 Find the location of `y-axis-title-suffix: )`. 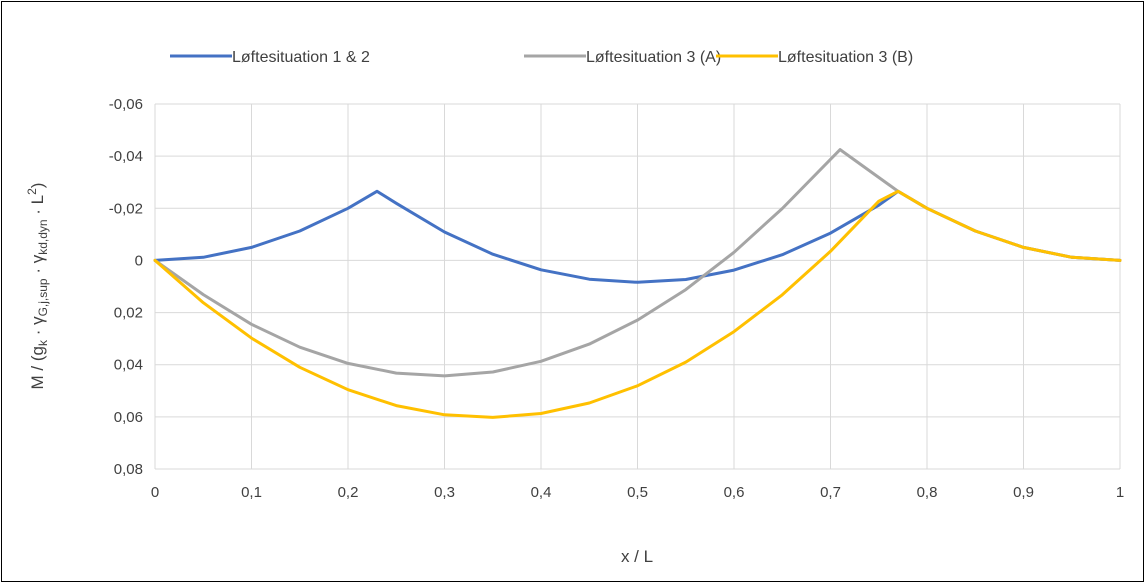

y-axis-title-suffix: ) is located at coordinates (37, 186).